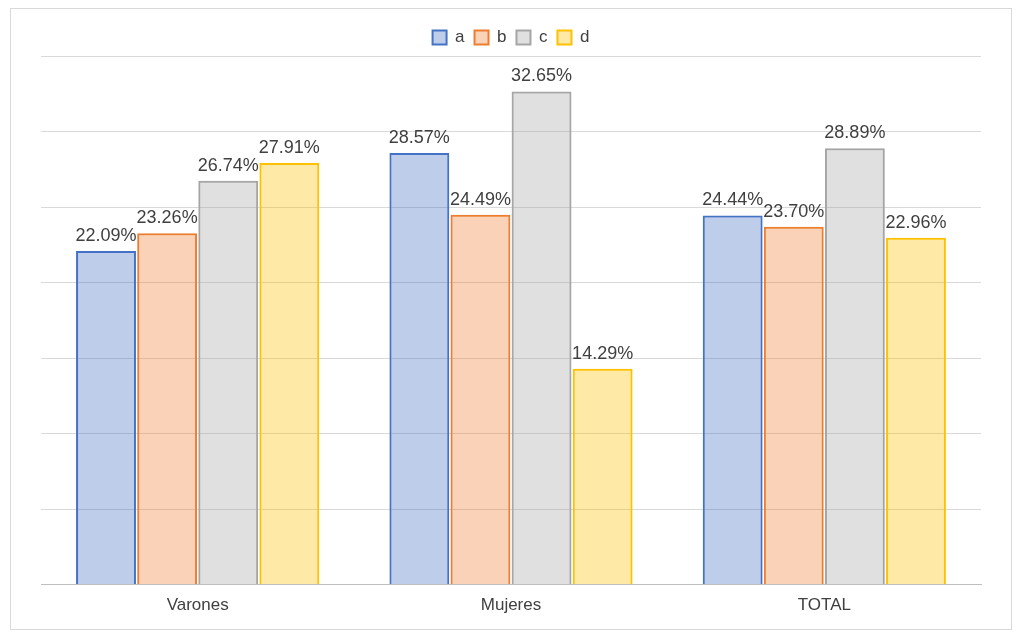 The height and width of the screenshot is (641, 1025). I want to click on data-label: 32.65%, so click(542, 75).